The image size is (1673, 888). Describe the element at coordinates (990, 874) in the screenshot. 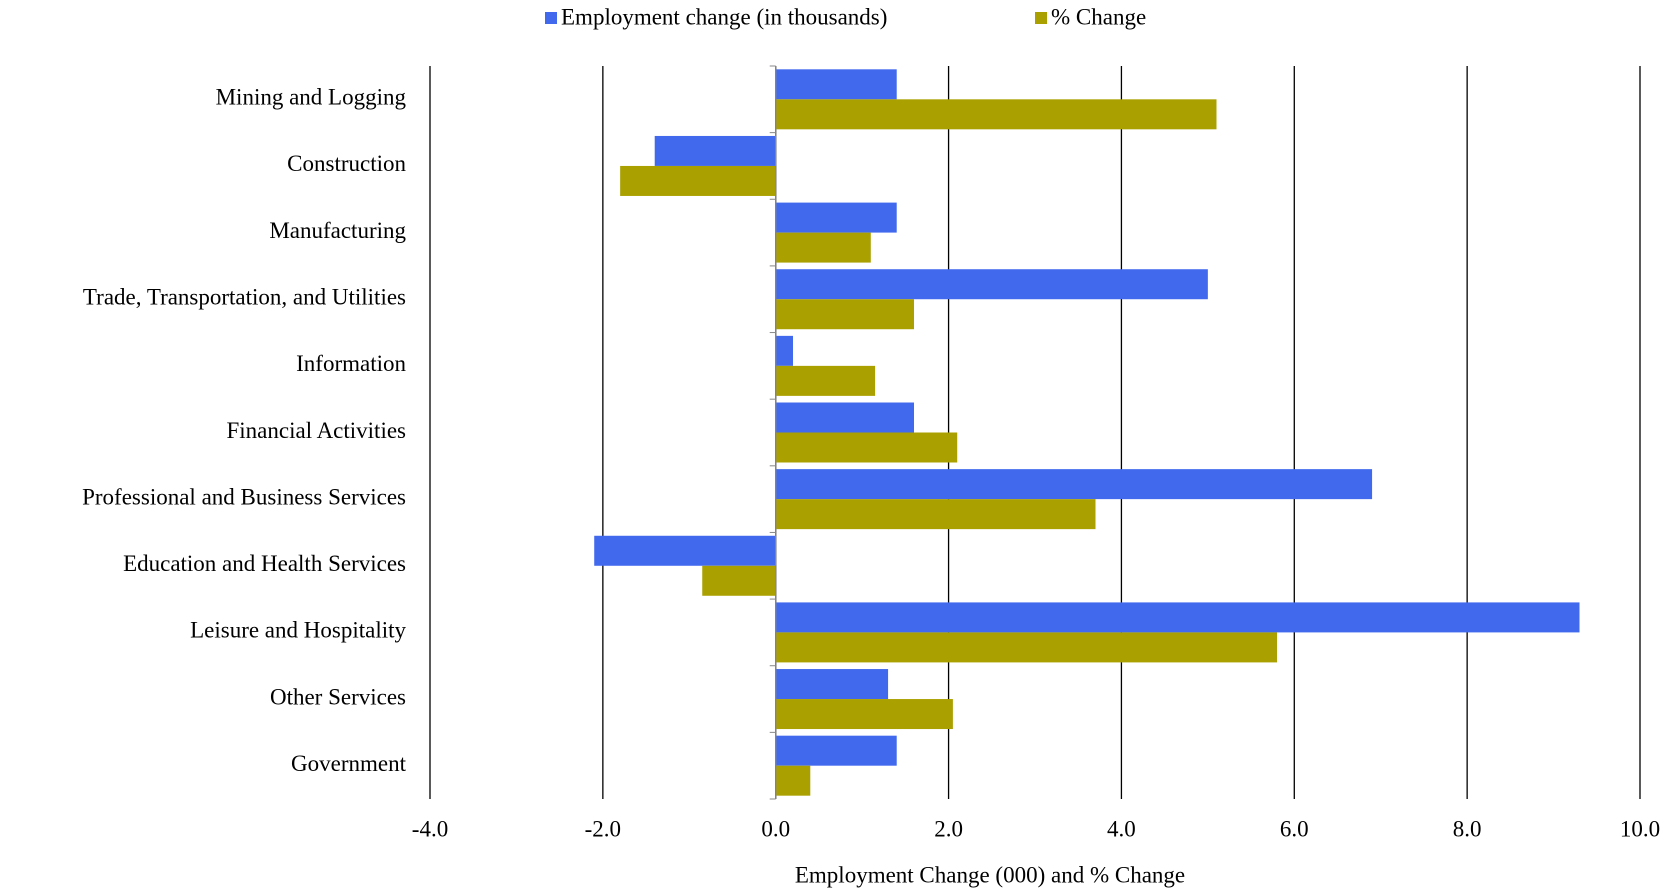

I see `x-axis-label: Employment Change (000) and % Change` at that location.